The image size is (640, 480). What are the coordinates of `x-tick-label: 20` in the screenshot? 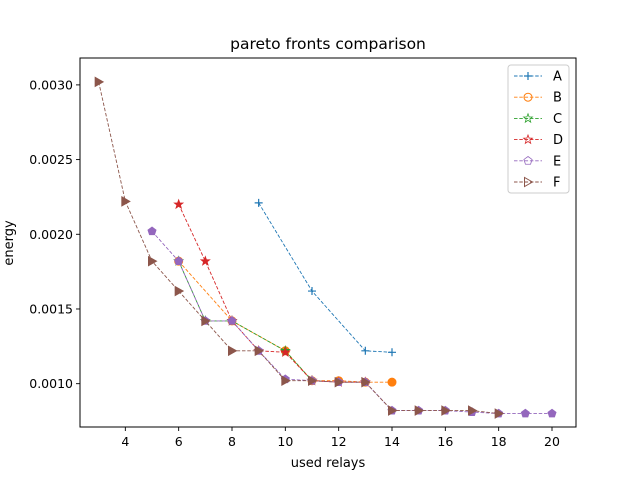 It's located at (552, 441).